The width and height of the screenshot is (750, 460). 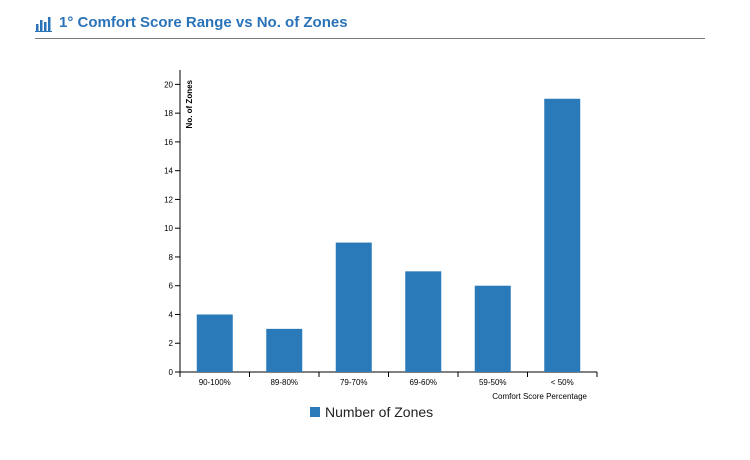 I want to click on chart-title: 1° Comfort Score Range vs No. of Zones, so click(x=203, y=22).